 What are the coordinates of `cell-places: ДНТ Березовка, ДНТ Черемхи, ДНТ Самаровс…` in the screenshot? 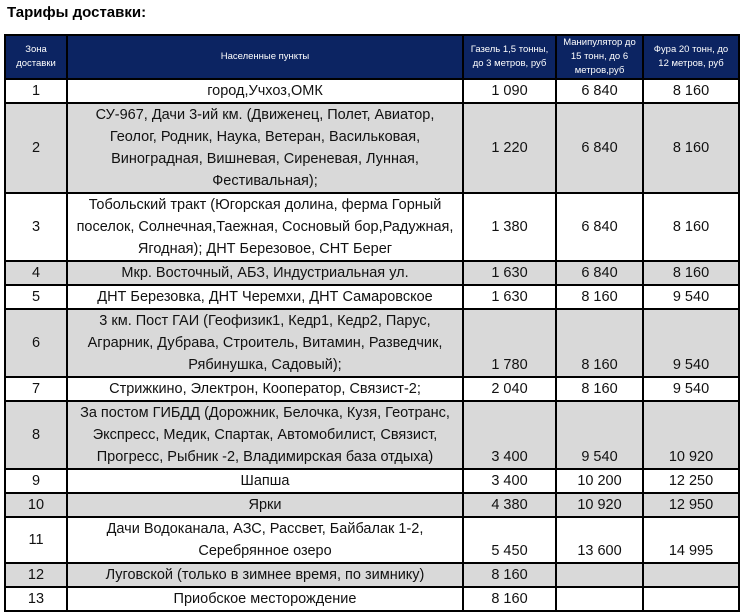 It's located at (265, 297).